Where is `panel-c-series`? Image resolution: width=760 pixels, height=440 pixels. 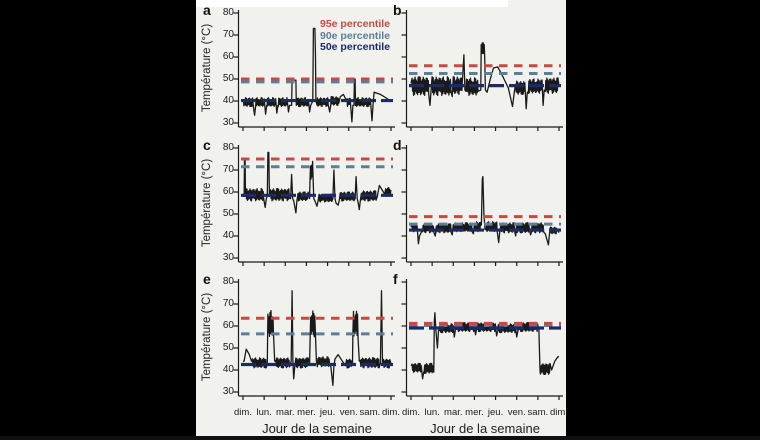
panel-c-series is located at coordinates (317, 182).